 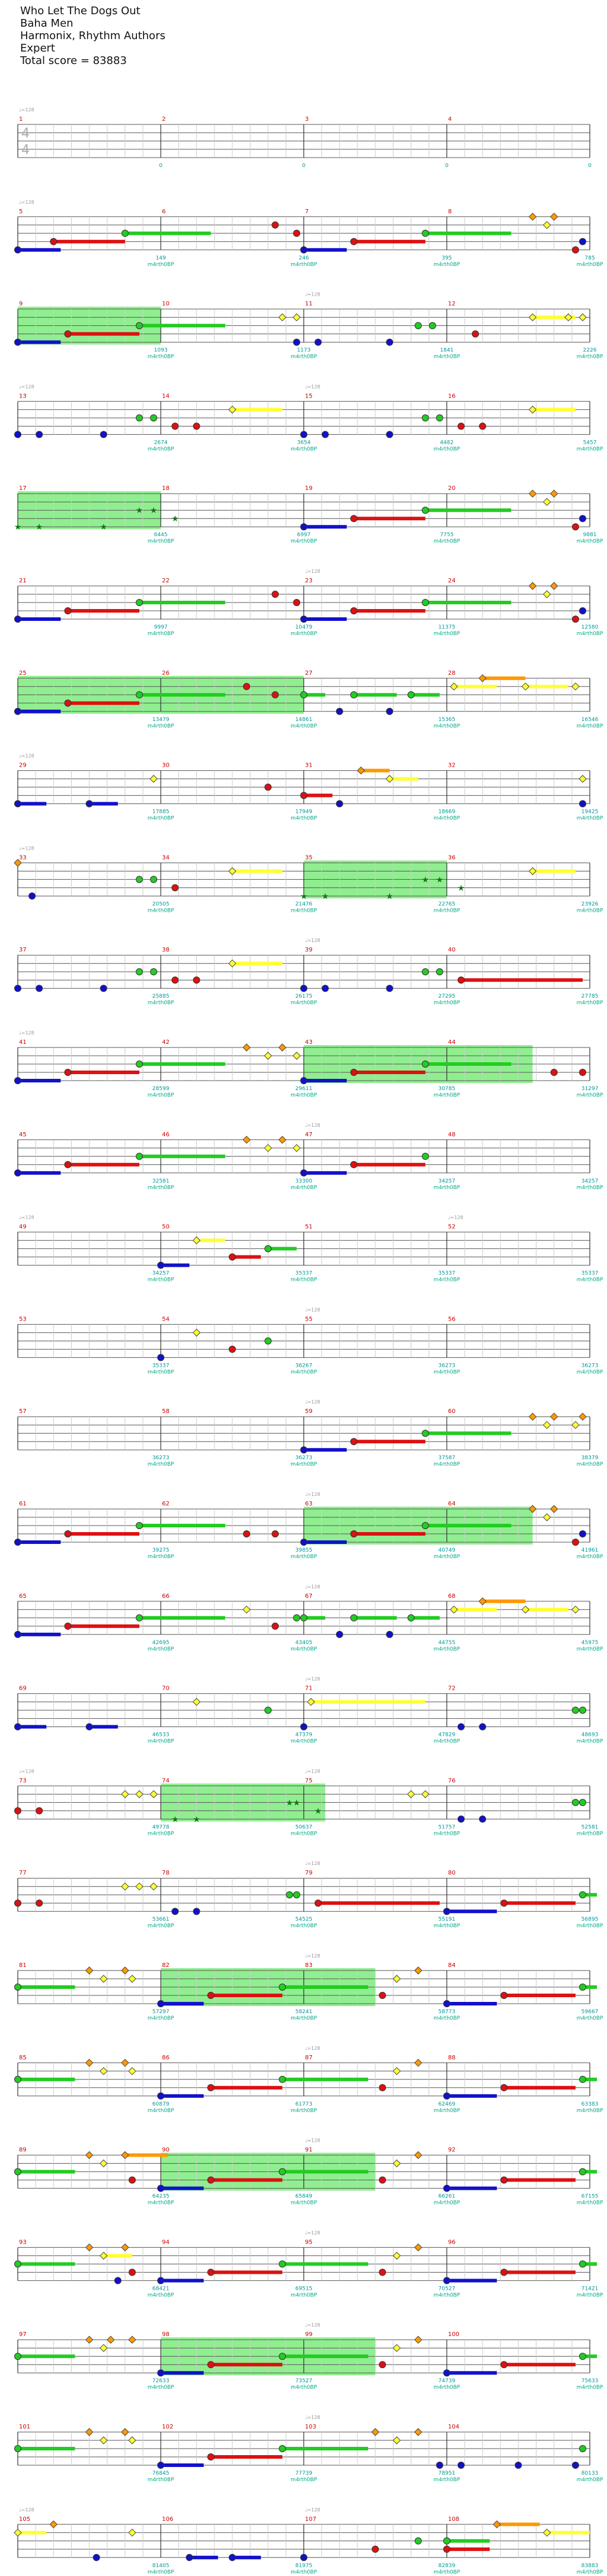 What do you see at coordinates (309, 1412) in the screenshot?
I see `measure-number: 59` at bounding box center [309, 1412].